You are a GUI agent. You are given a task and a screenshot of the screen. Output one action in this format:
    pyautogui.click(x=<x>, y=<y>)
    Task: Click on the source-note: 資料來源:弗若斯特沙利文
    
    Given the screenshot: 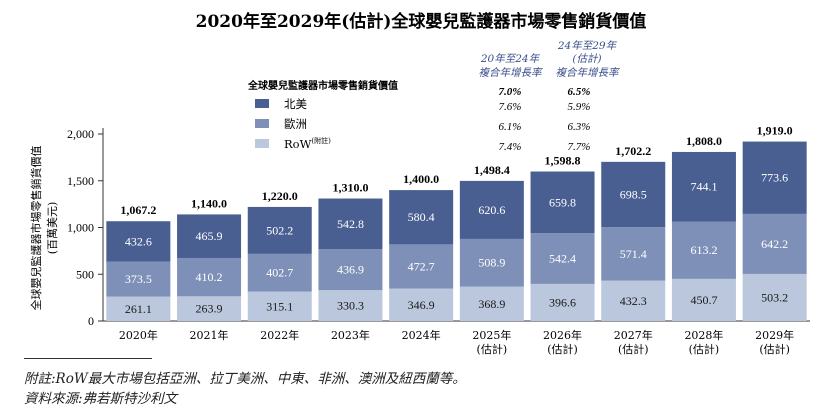 What is the action you would take?
    pyautogui.click(x=101, y=399)
    